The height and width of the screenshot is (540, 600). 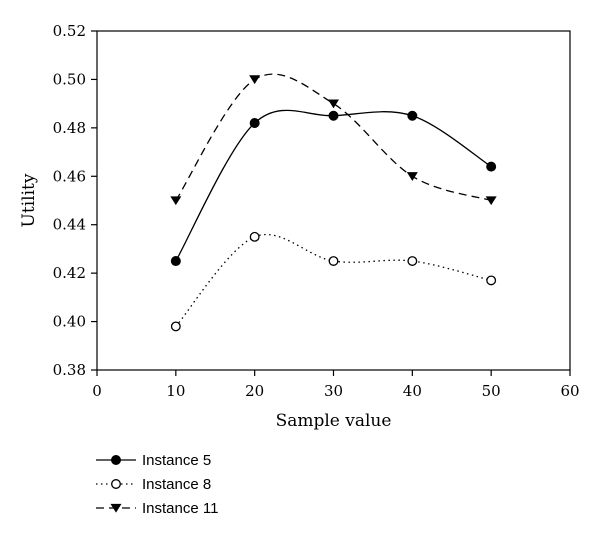 I want to click on legend-item: Instance 5, so click(x=153, y=460).